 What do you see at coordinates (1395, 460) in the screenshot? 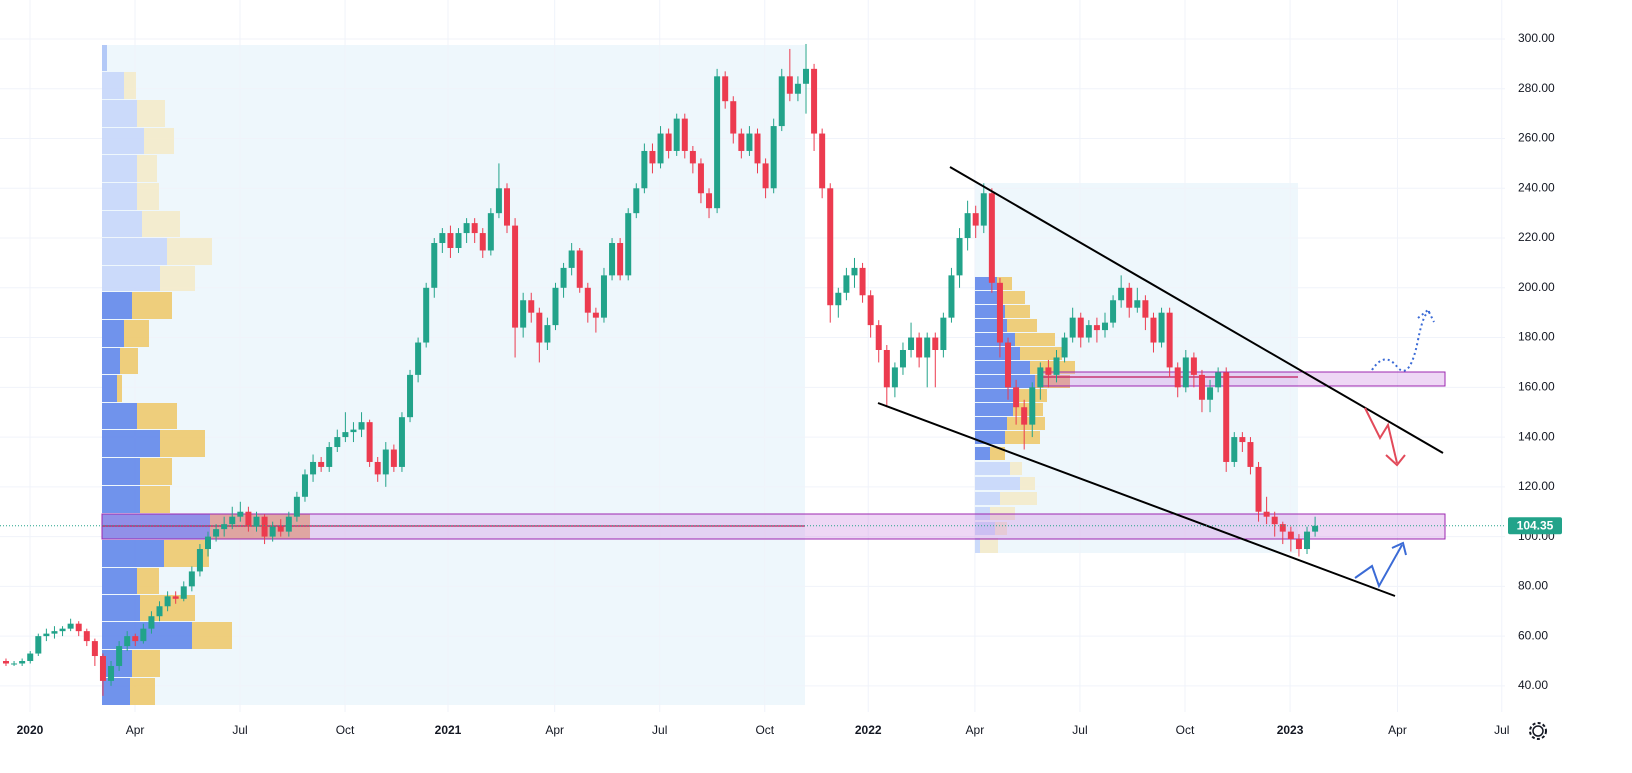
I see `arrow-head` at bounding box center [1395, 460].